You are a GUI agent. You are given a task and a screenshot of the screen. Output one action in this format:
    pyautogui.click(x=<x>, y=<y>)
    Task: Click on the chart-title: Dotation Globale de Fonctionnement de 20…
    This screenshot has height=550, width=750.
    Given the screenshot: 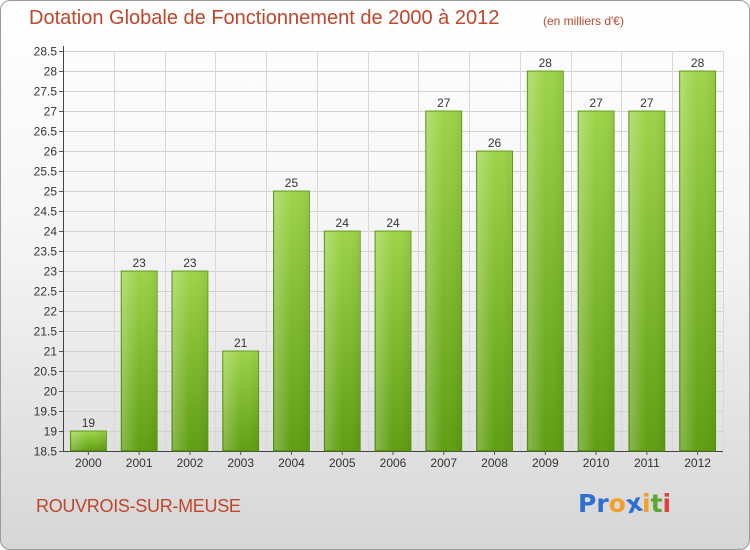 What is the action you would take?
    pyautogui.click(x=264, y=18)
    